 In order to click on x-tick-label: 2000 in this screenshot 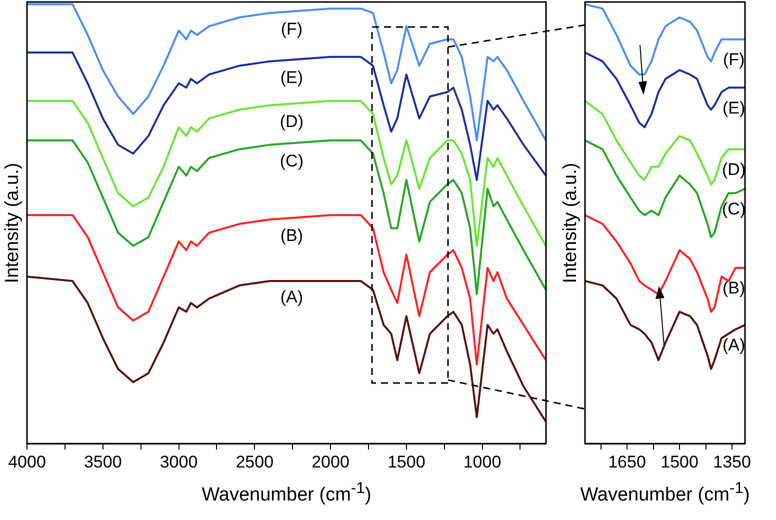, I will do `click(331, 462)`.